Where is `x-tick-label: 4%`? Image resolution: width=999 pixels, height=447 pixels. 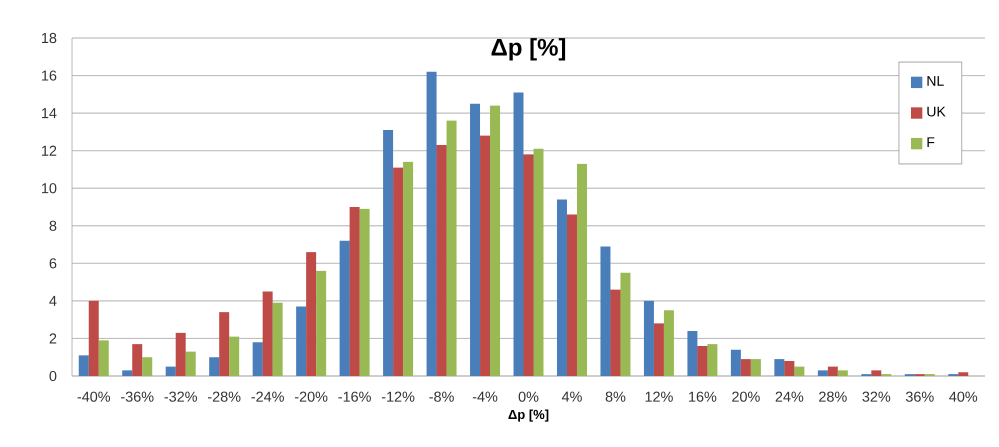 x-tick-label: 4% is located at coordinates (572, 397).